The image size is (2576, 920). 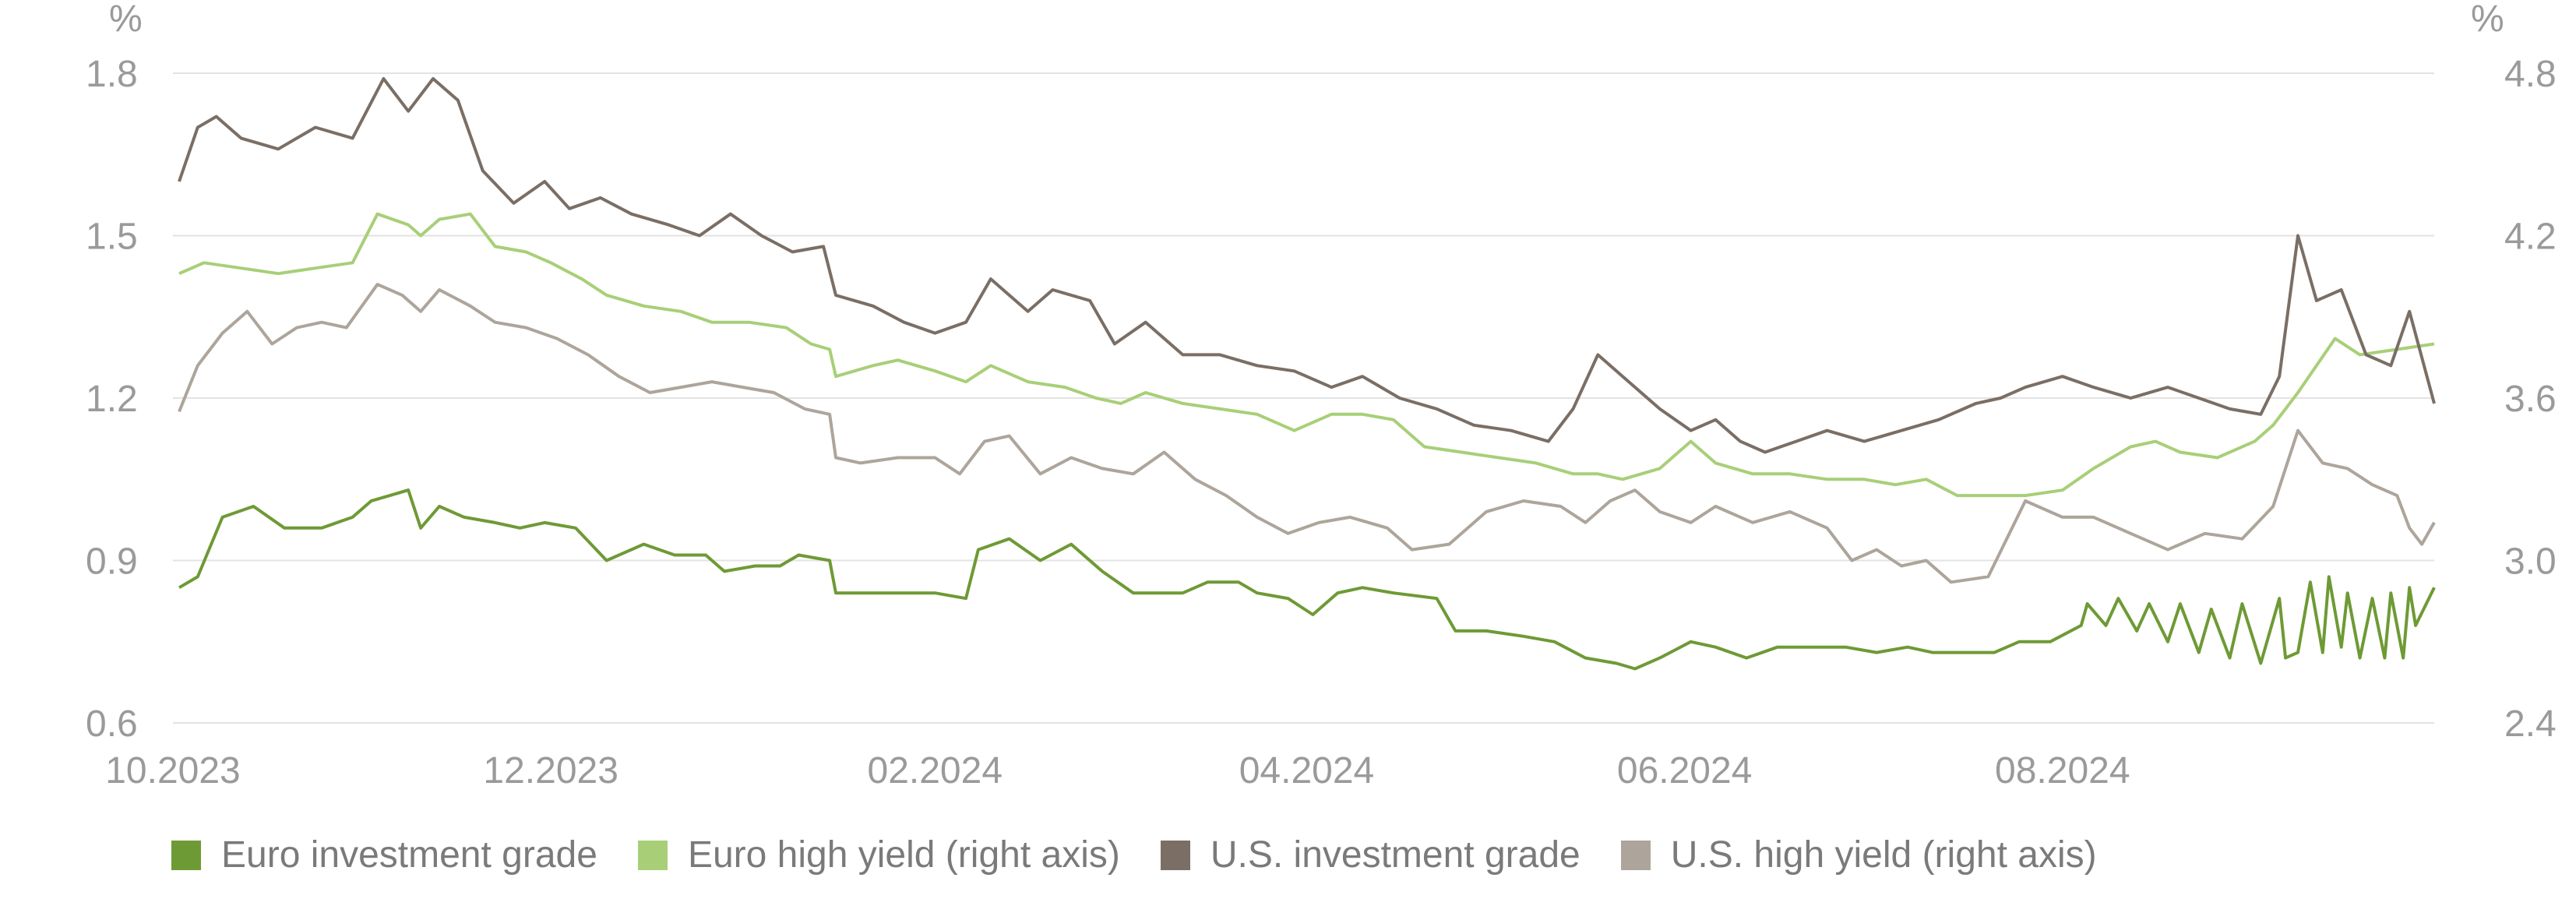 What do you see at coordinates (2530, 399) in the screenshot?
I see `right-tick-label: 3.6` at bounding box center [2530, 399].